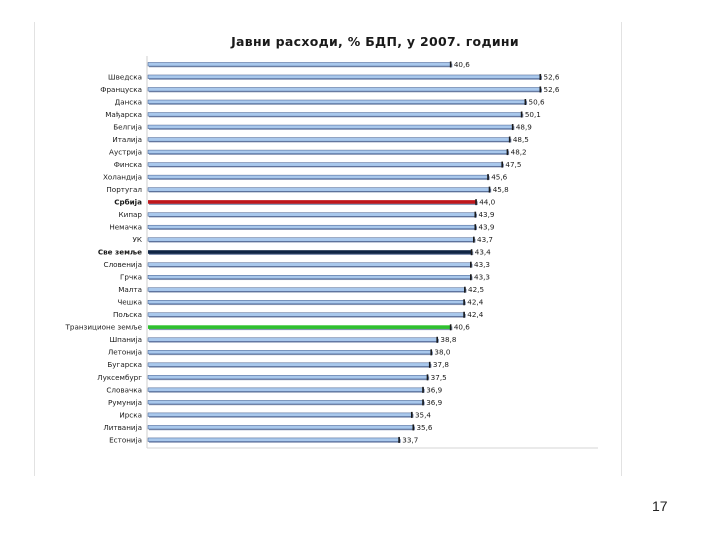 The width and height of the screenshot is (720, 540). Describe the element at coordinates (319, 189) in the screenshot. I see `bar-португал` at that location.